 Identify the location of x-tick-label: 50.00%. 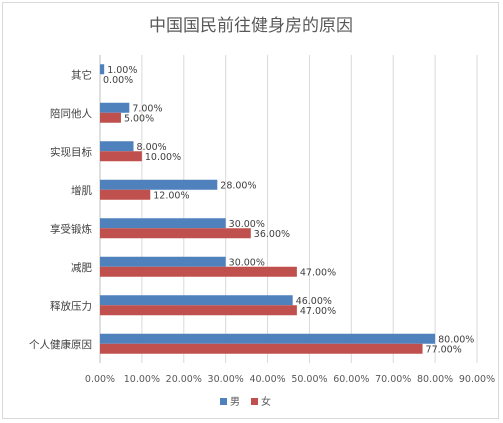
(309, 379).